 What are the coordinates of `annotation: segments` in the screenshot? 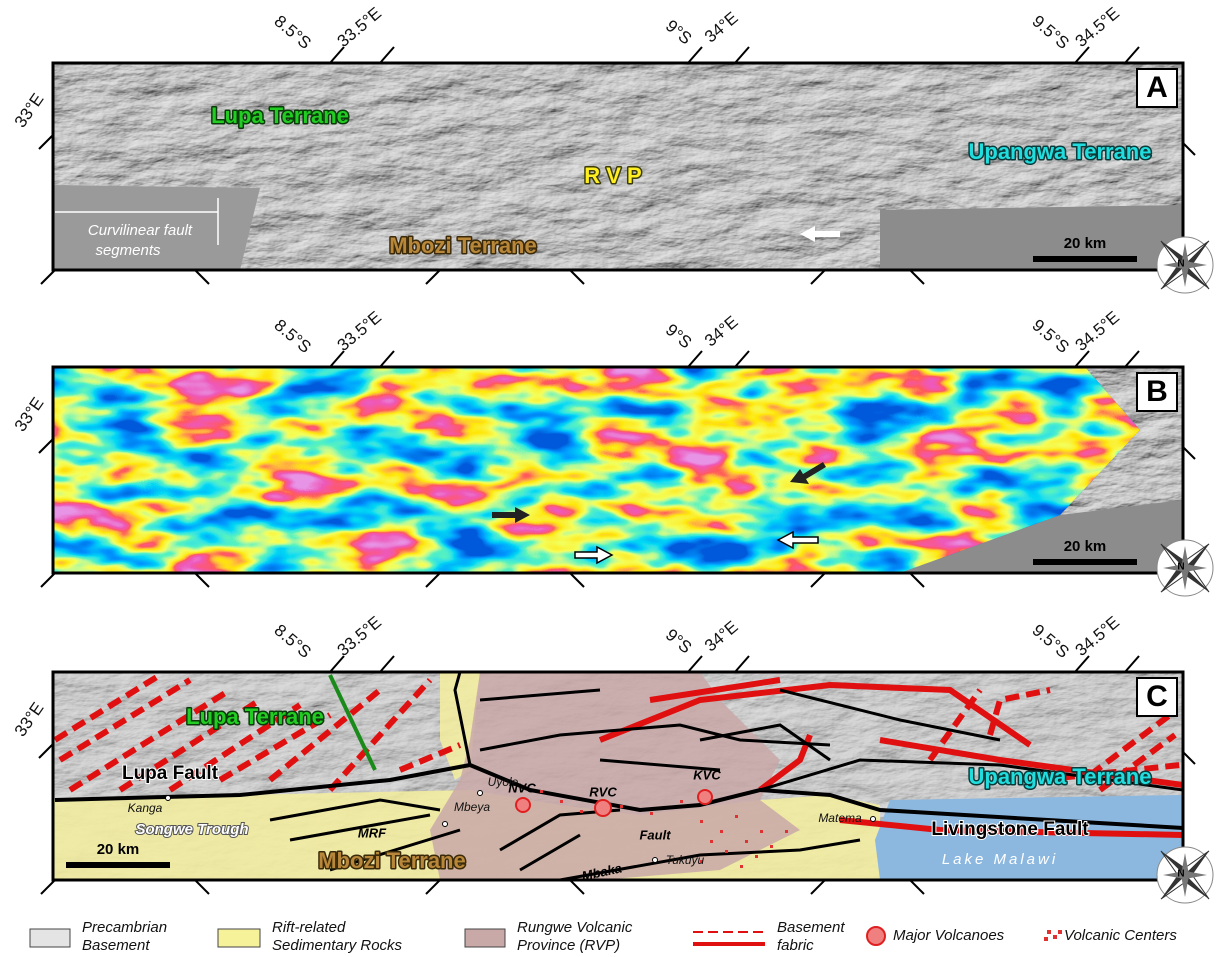 It's located at (128, 250).